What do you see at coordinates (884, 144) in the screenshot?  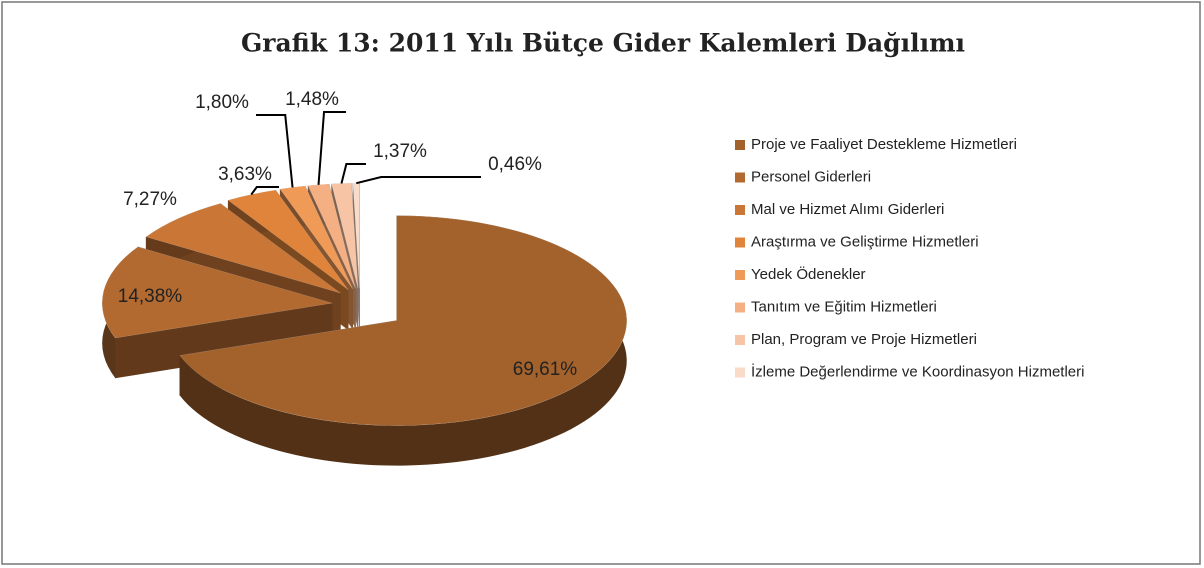 I see `legend-label: Proje ve Faaliyet Destekleme Hizmetleri` at bounding box center [884, 144].